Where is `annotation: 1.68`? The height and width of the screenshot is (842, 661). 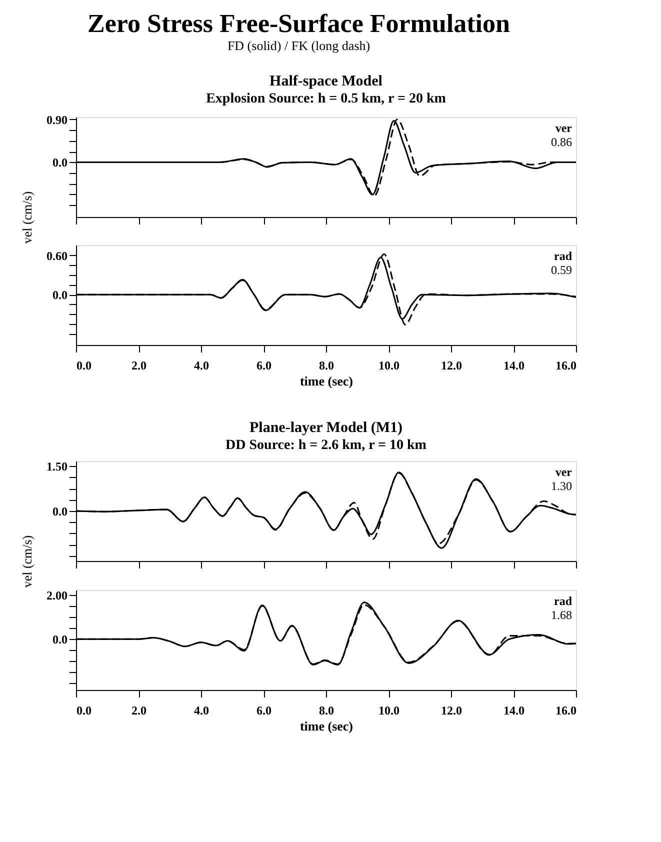
annotation: 1.68 is located at coordinates (561, 615).